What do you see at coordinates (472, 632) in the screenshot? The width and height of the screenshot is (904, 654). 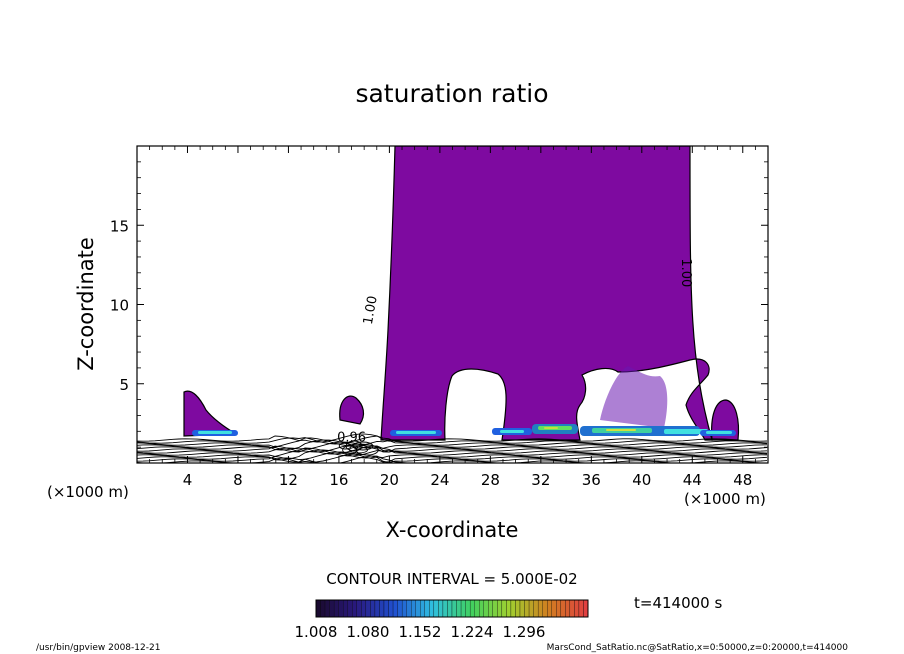 I see `colorbar-tick-label: 1.224` at bounding box center [472, 632].